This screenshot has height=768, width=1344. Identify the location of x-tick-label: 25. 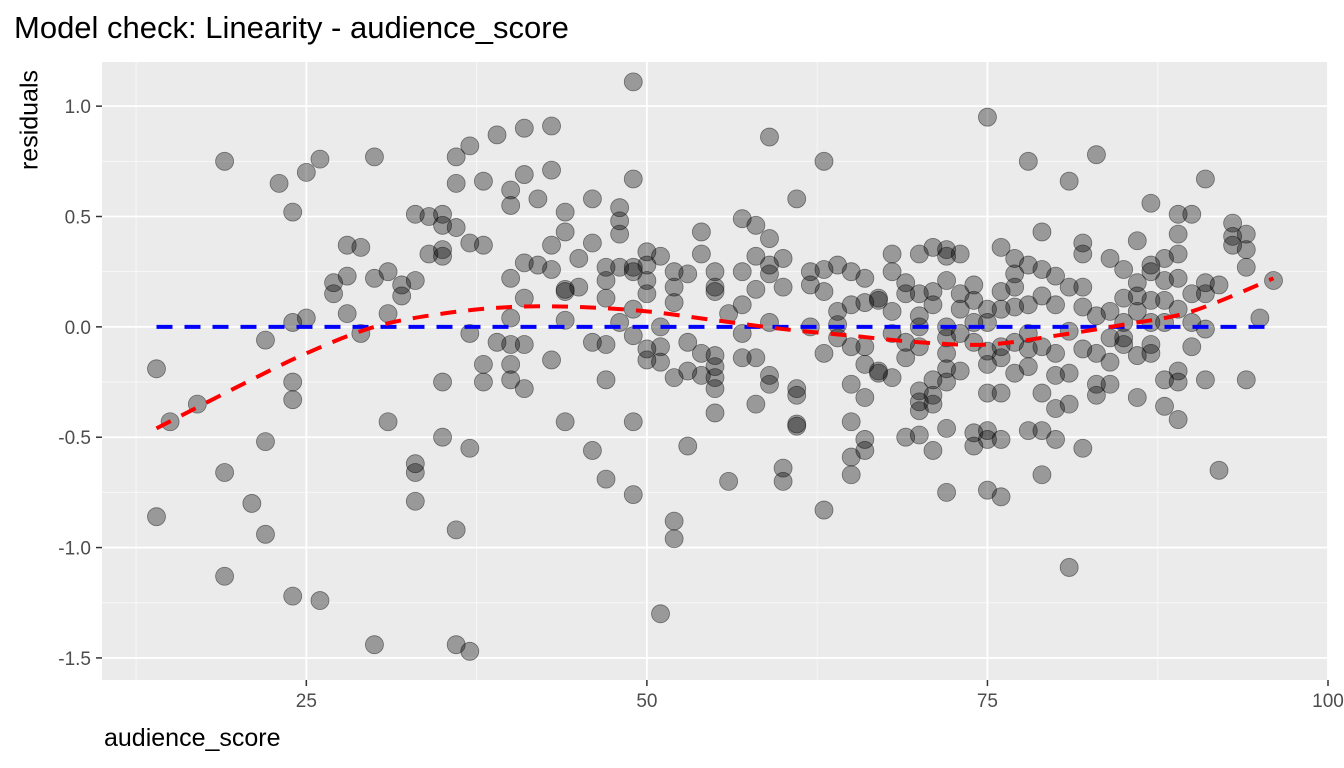
(306, 701).